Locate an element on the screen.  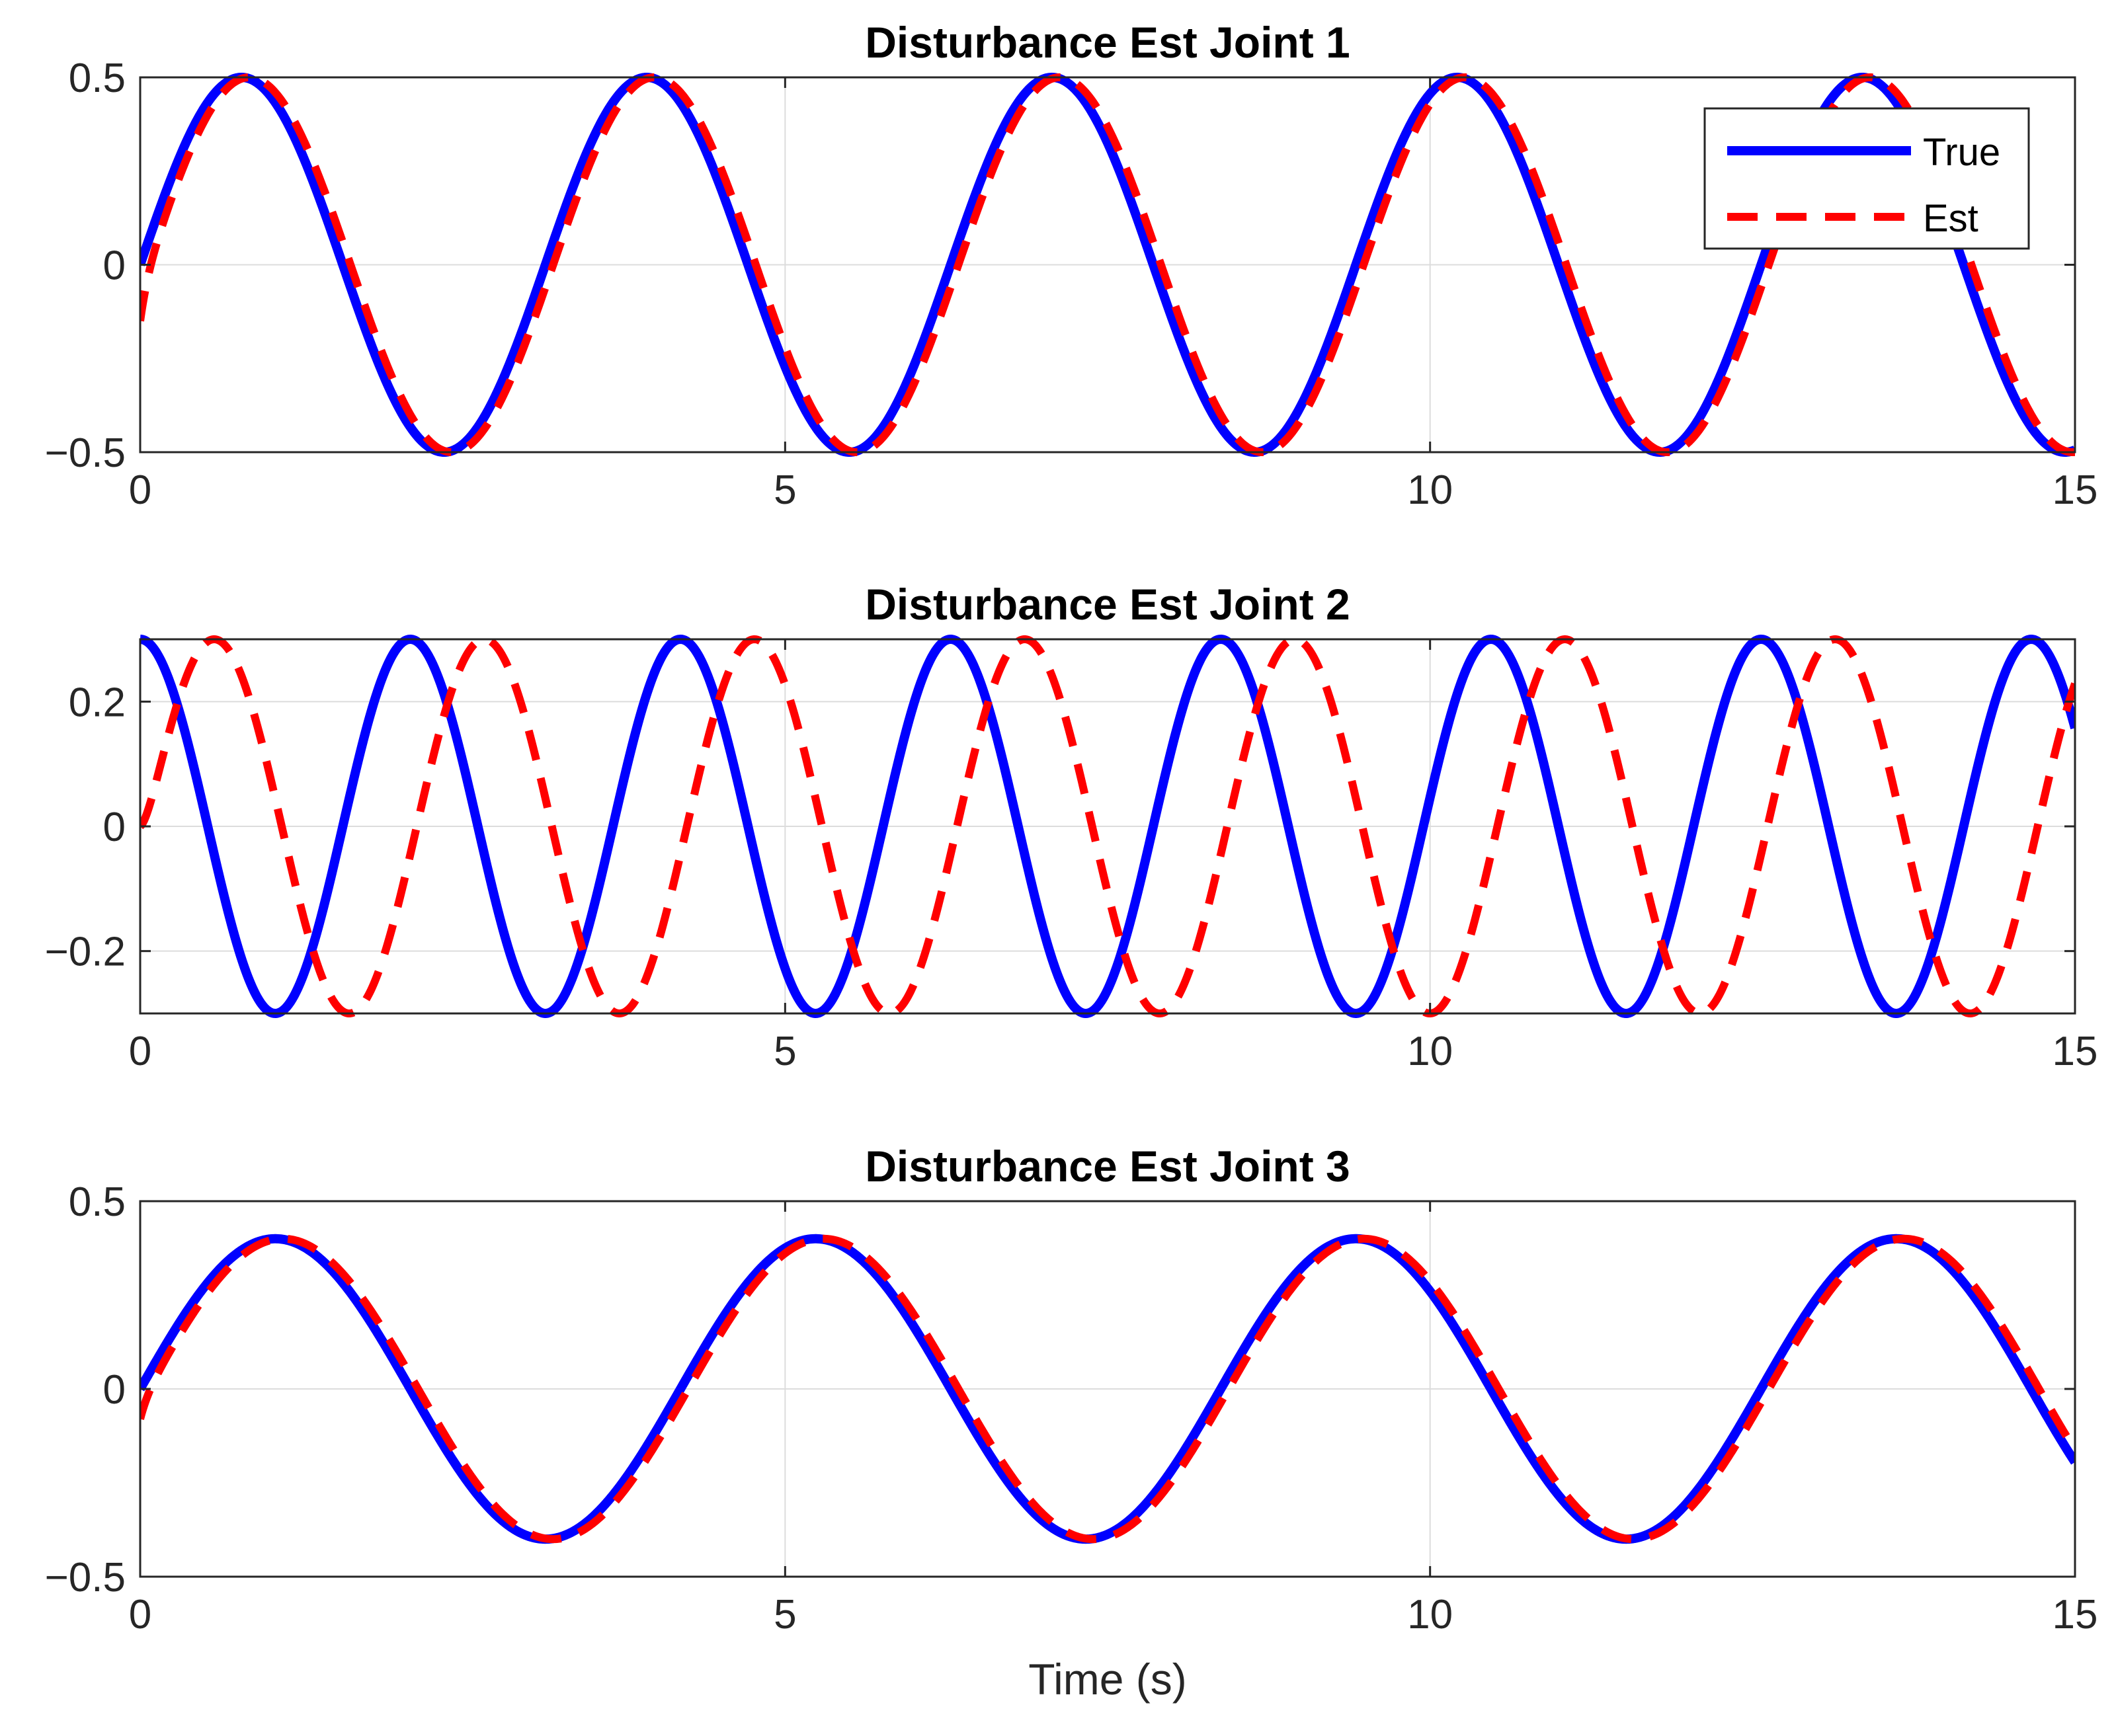
chart-title: Disturbance Est Joint 3 is located at coordinates (1107, 1167).